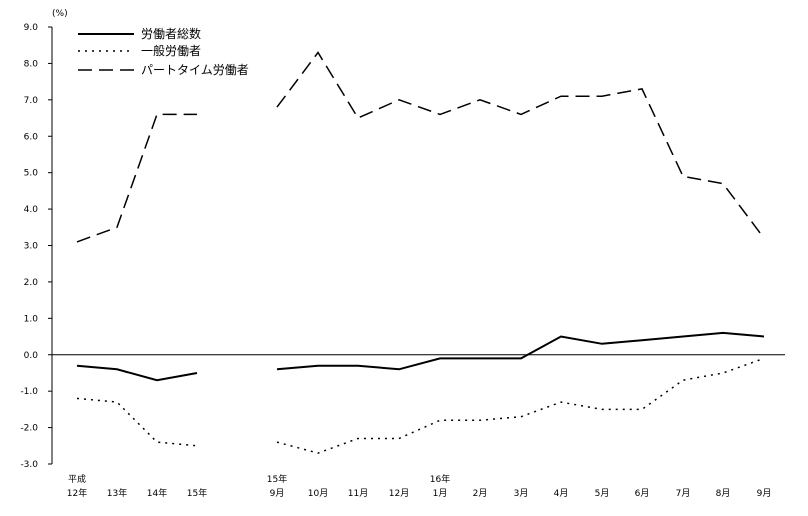 Image resolution: width=808 pixels, height=516 pixels. What do you see at coordinates (157, 493) in the screenshot?
I see `x-tick-label: 14年` at bounding box center [157, 493].